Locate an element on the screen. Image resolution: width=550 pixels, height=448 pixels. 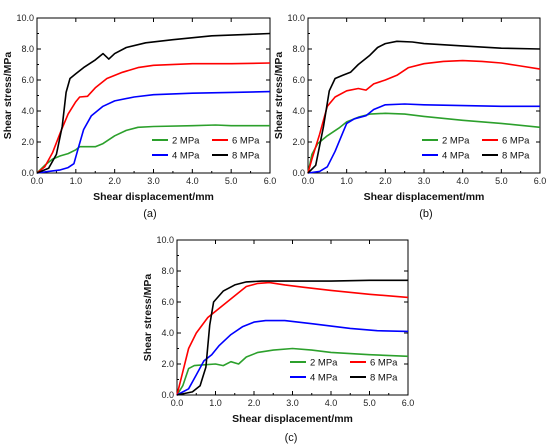
panel-caption: (a) is located at coordinates (149, 214).